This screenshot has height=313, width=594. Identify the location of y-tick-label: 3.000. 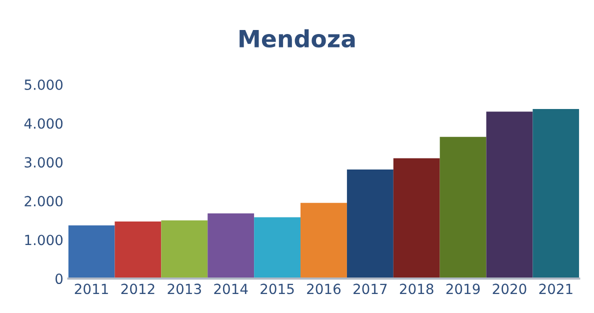
(43, 162).